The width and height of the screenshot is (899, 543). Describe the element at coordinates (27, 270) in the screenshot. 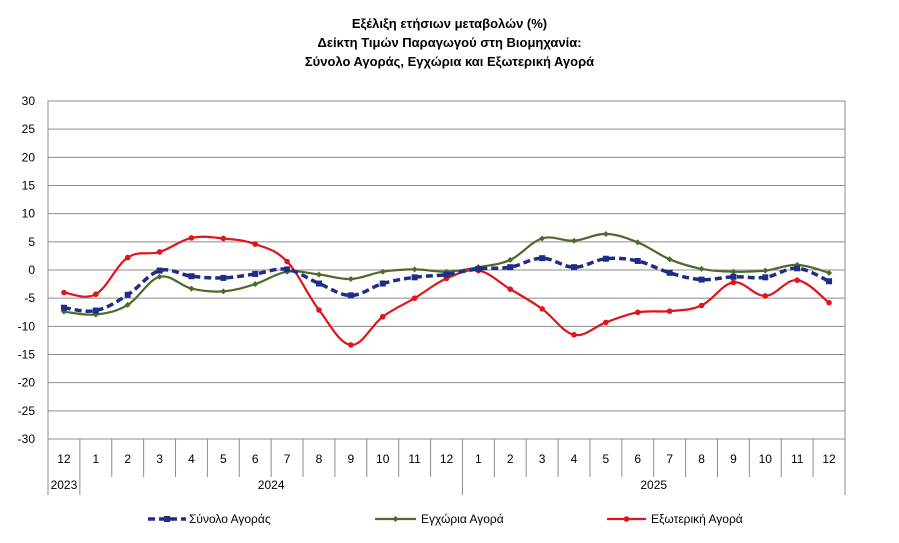

I see `y-axis: 30 25 20 15 10 5 0 -5 -10 -15 -20 -25 -30` at that location.